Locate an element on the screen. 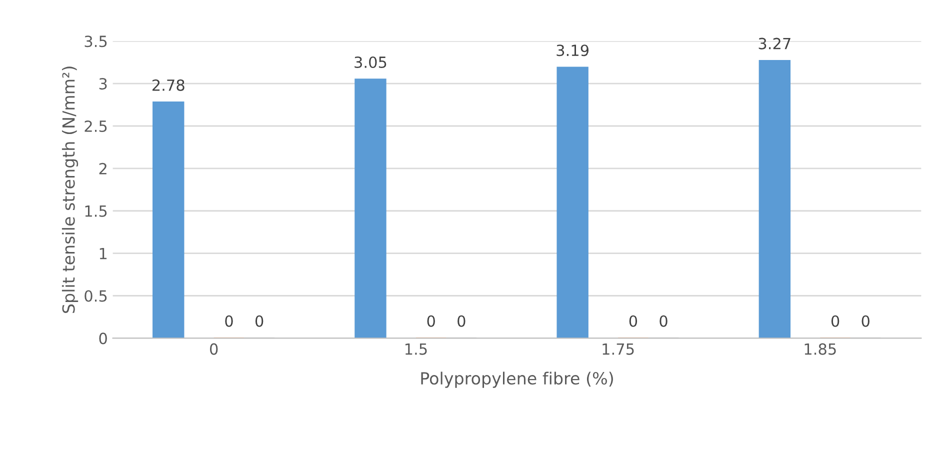 This screenshot has width=940, height=457. y-tick-label: 3 is located at coordinates (103, 84).